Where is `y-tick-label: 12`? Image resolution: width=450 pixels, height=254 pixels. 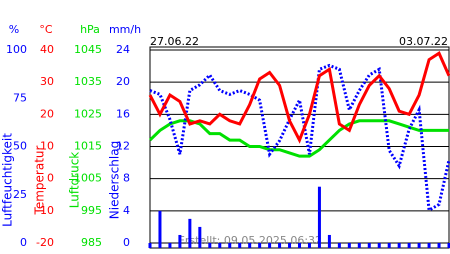 y-tick-label: 12 is located at coordinates (123, 146).